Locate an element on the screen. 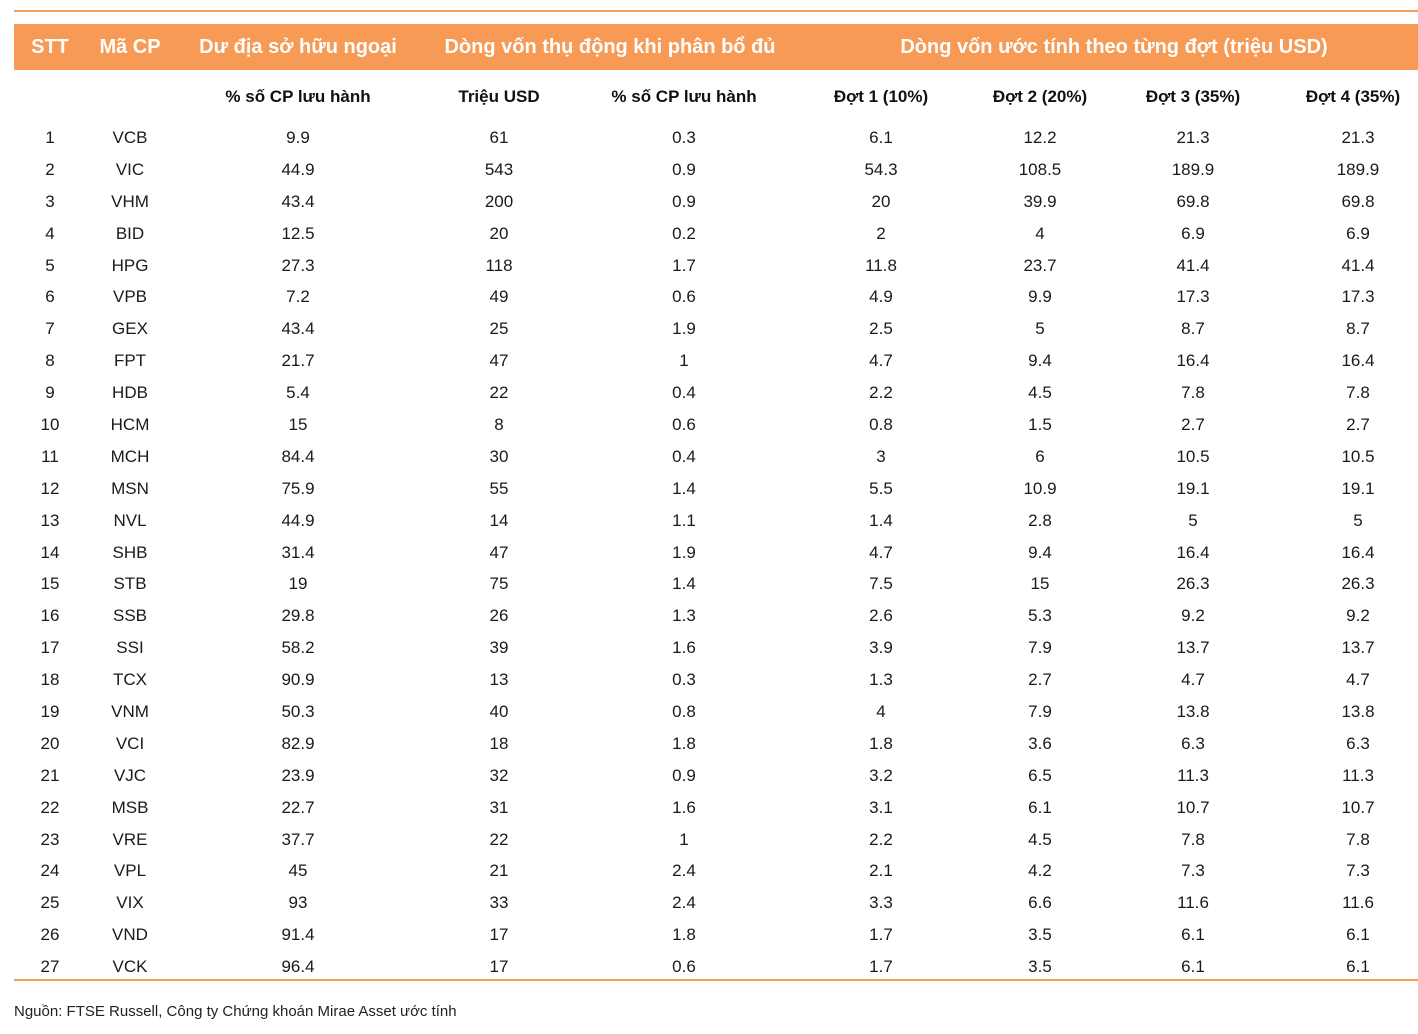 Image resolution: width=1418 pixels, height=1034 pixels. cell-passive-pct: 2.4 is located at coordinates (684, 903).